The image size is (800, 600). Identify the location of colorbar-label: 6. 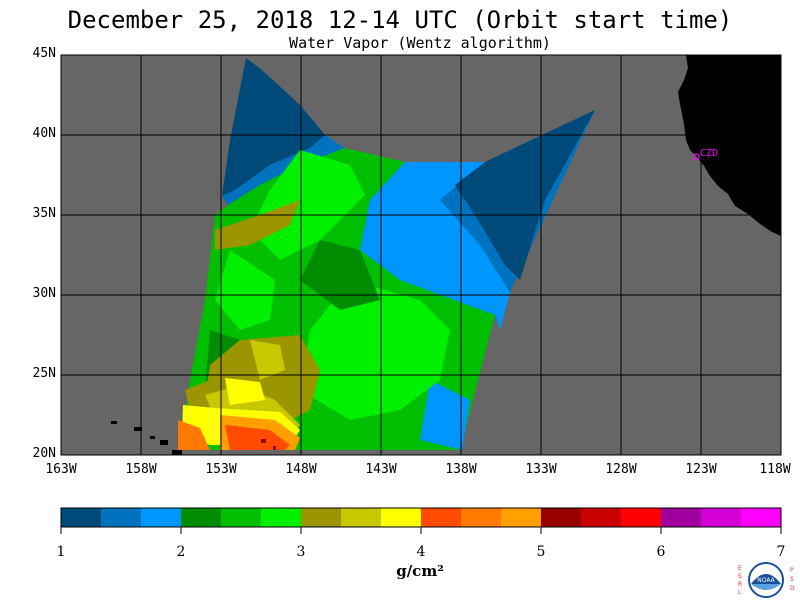
(661, 552).